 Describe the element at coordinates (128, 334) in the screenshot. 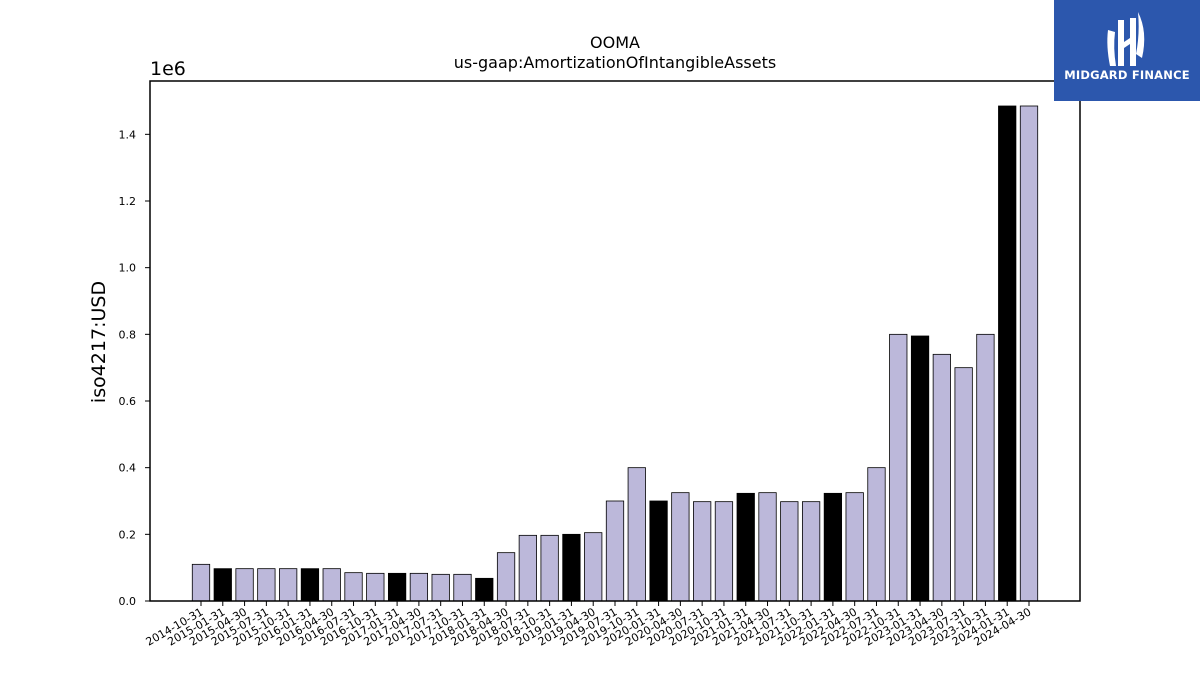

I see `y-tick-label: 0.8` at that location.